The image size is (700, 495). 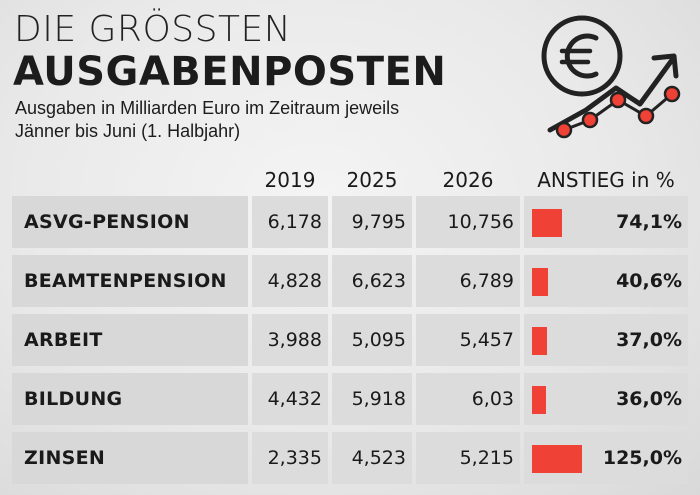 What do you see at coordinates (230, 72) in the screenshot?
I see `title-line-2: AUSGABENPOSTEN` at bounding box center [230, 72].